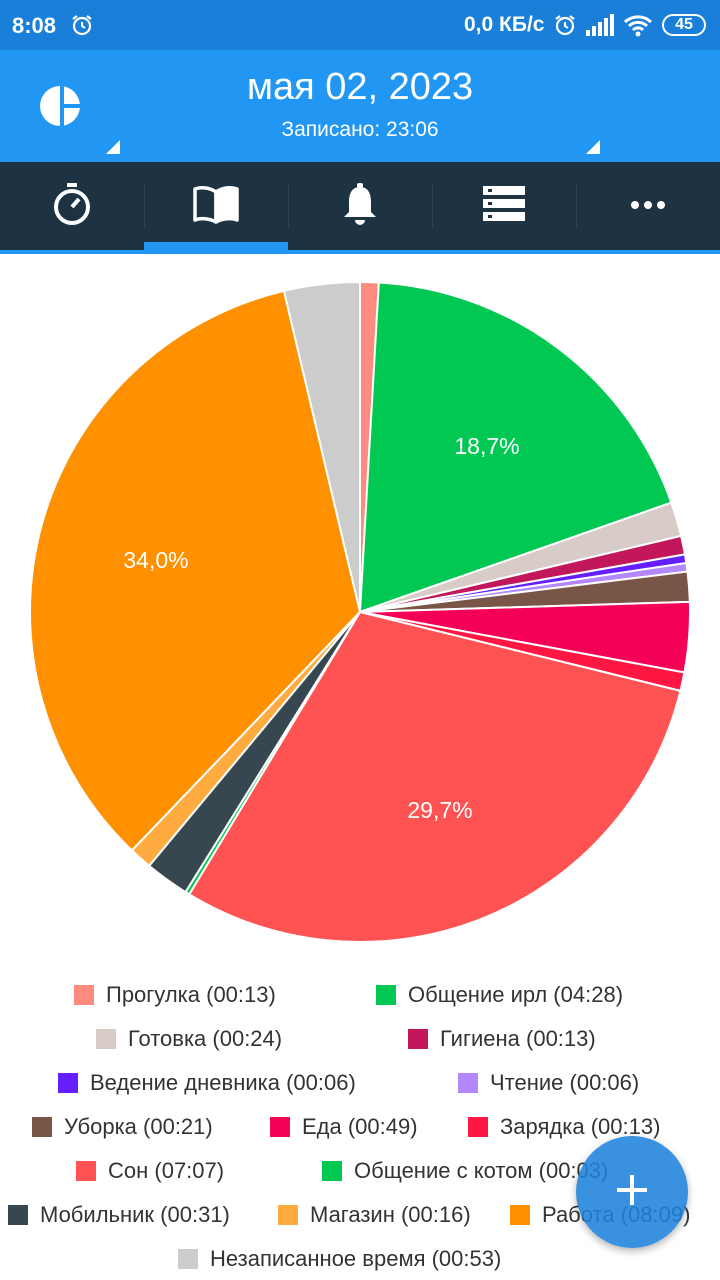 The height and width of the screenshot is (1280, 720). What do you see at coordinates (216, 246) in the screenshot?
I see `tab-indicator` at bounding box center [216, 246].